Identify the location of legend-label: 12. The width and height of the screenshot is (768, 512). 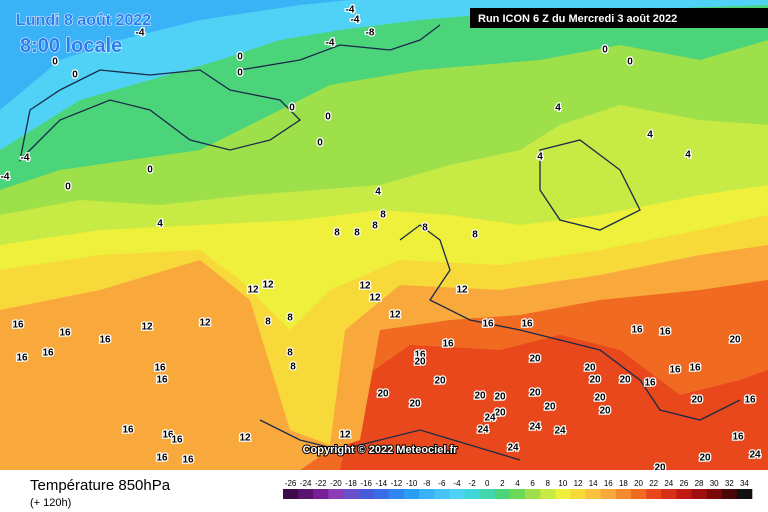
(578, 483).